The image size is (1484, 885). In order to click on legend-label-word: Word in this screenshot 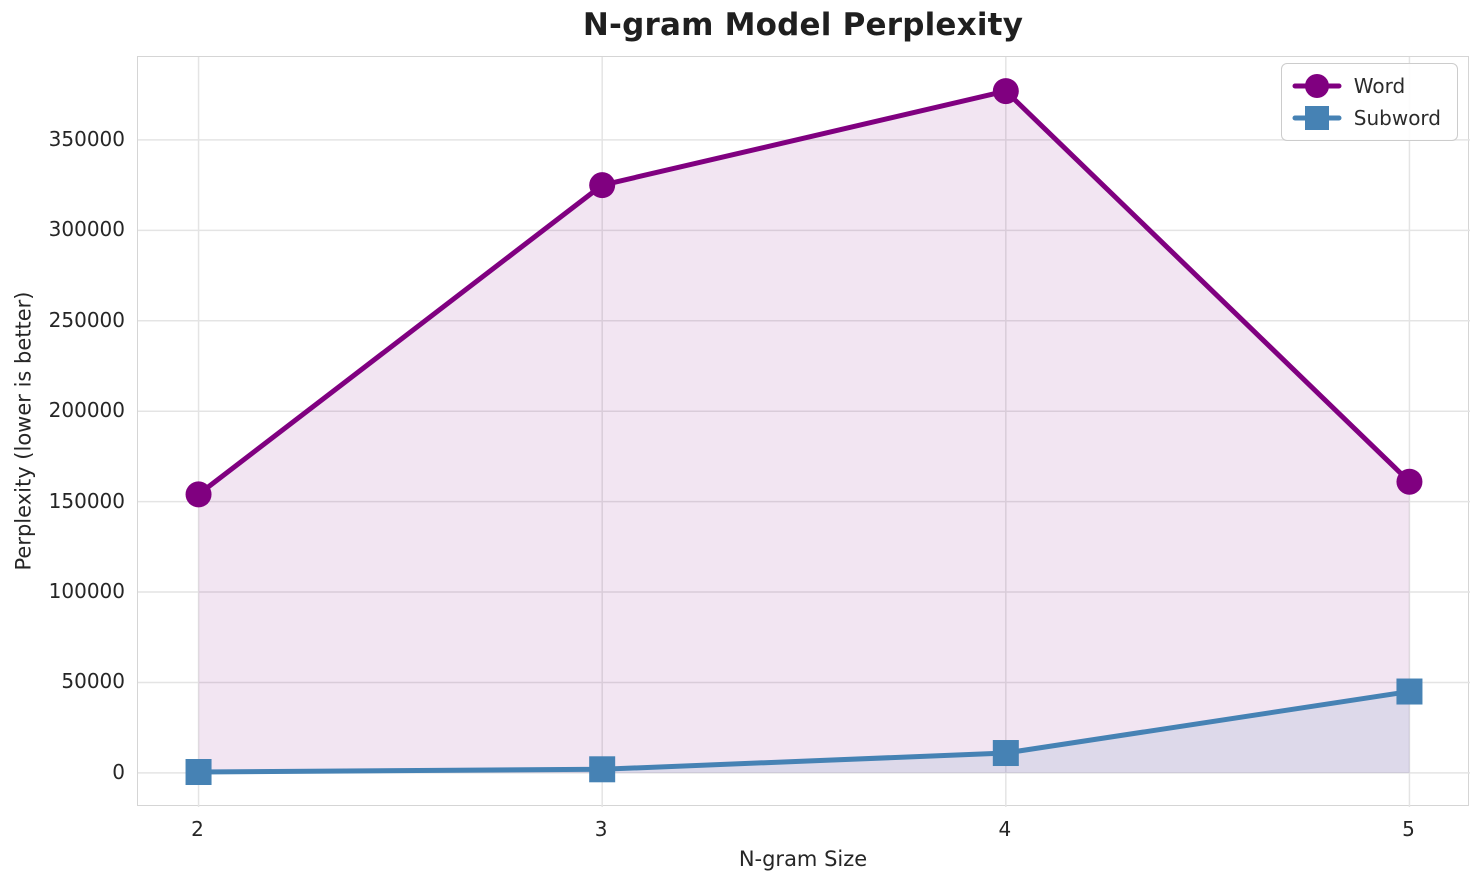, I will do `click(1379, 86)`.